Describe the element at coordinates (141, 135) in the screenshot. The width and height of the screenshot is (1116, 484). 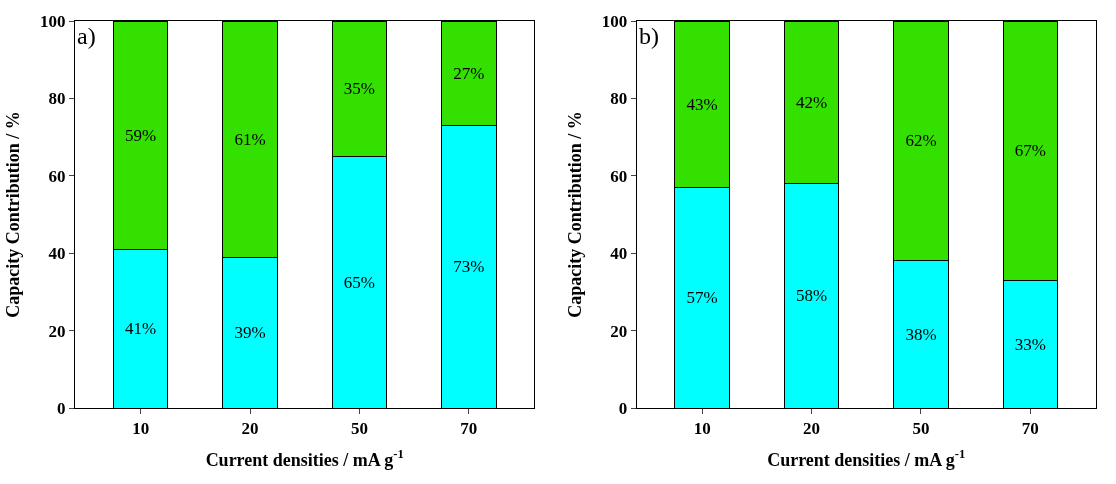
I see `data-label: 59%` at that location.